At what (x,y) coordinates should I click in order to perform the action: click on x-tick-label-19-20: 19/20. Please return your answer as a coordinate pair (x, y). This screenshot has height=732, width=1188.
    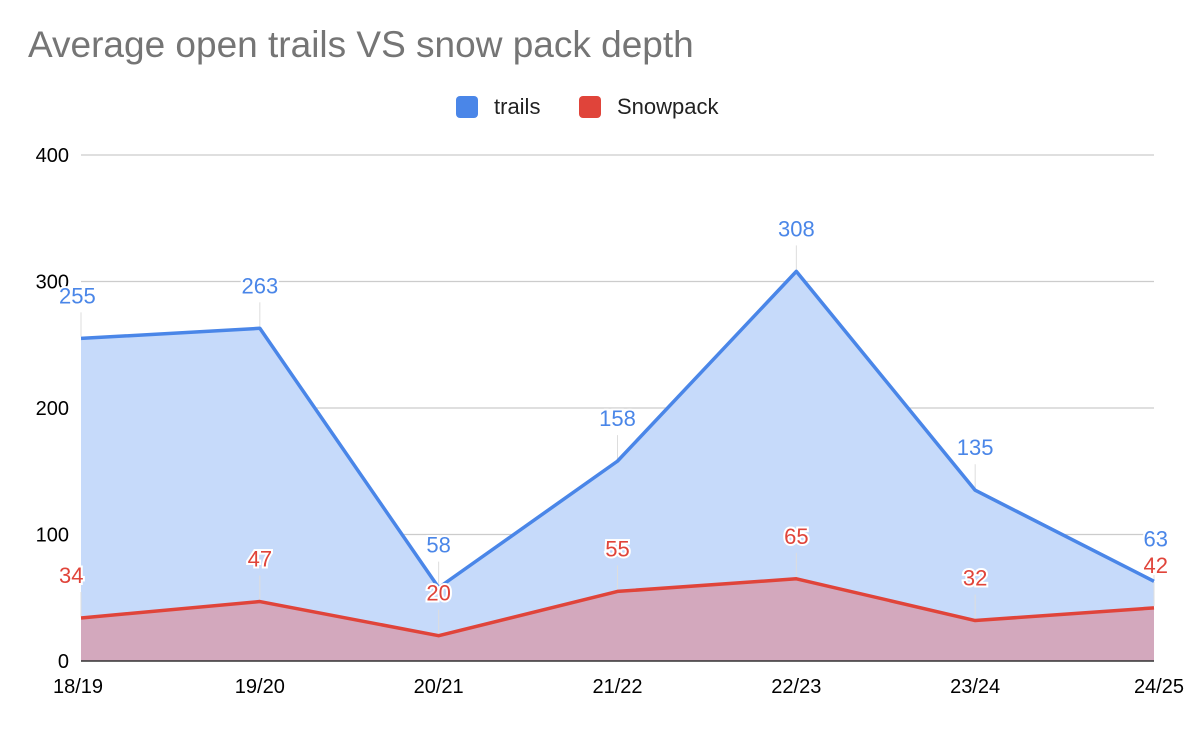
    Looking at the image, I should click on (260, 687).